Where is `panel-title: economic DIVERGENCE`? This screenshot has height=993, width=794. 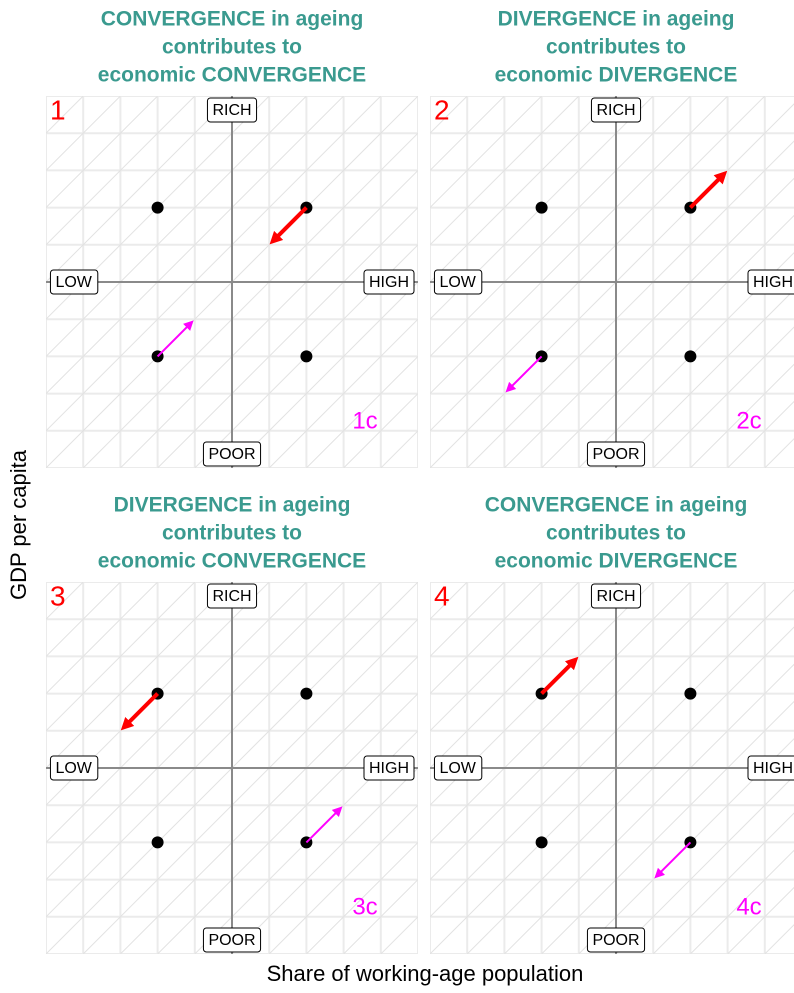
panel-title: economic DIVERGENCE is located at coordinates (616, 561).